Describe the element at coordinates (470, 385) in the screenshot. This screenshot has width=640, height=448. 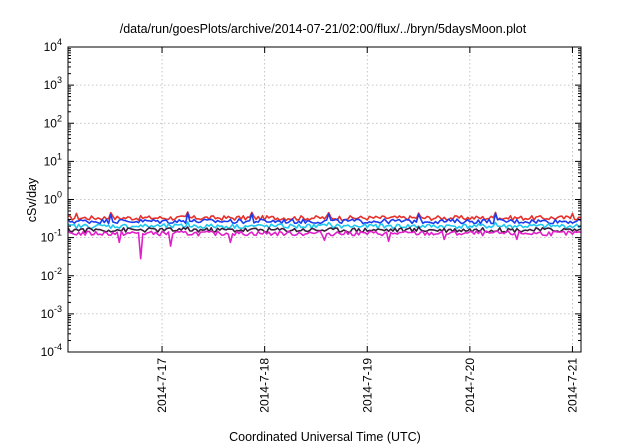
I see `x-tick-label: 2014-7-20` at that location.